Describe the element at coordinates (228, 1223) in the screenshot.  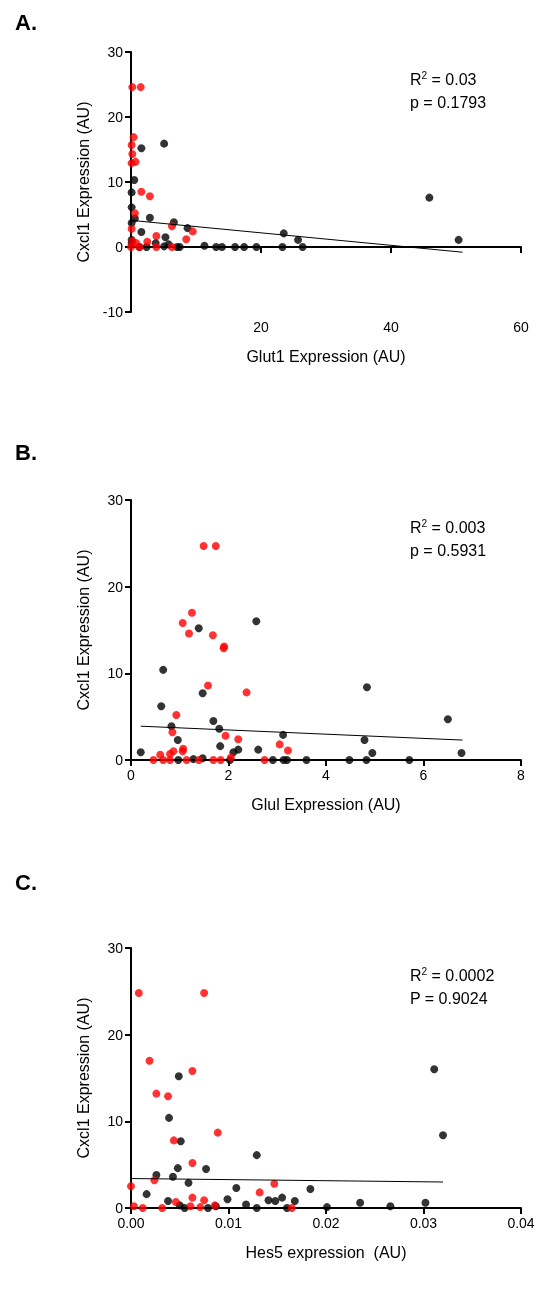
I see `x-tick-label: 0.01` at that location.